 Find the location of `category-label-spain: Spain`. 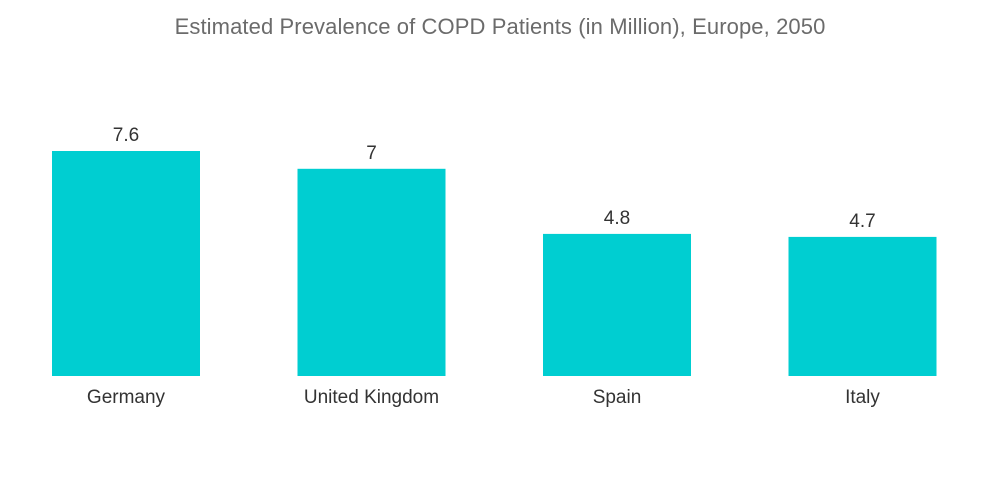

category-label-spain: Spain is located at coordinates (617, 397).